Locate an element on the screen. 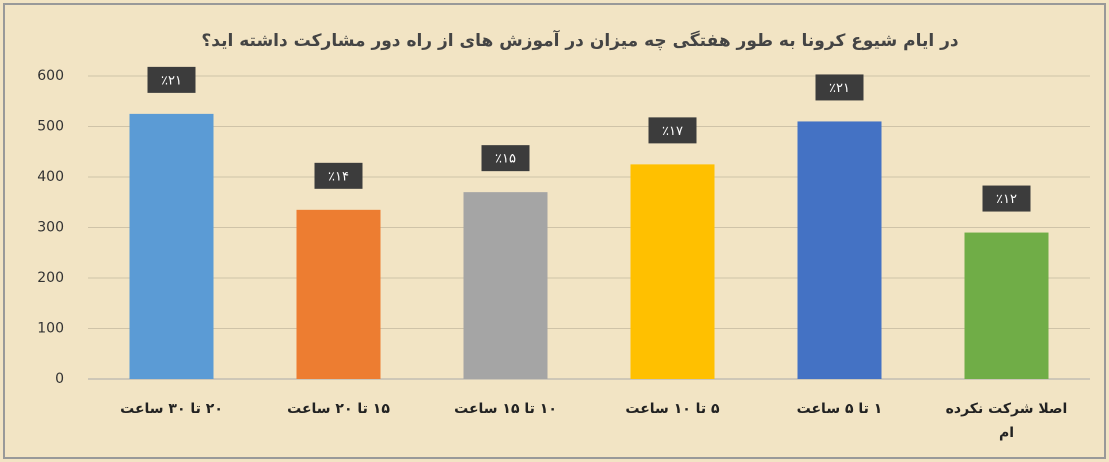 The width and height of the screenshot is (1109, 462). y-tick-label: 100 is located at coordinates (50, 329).